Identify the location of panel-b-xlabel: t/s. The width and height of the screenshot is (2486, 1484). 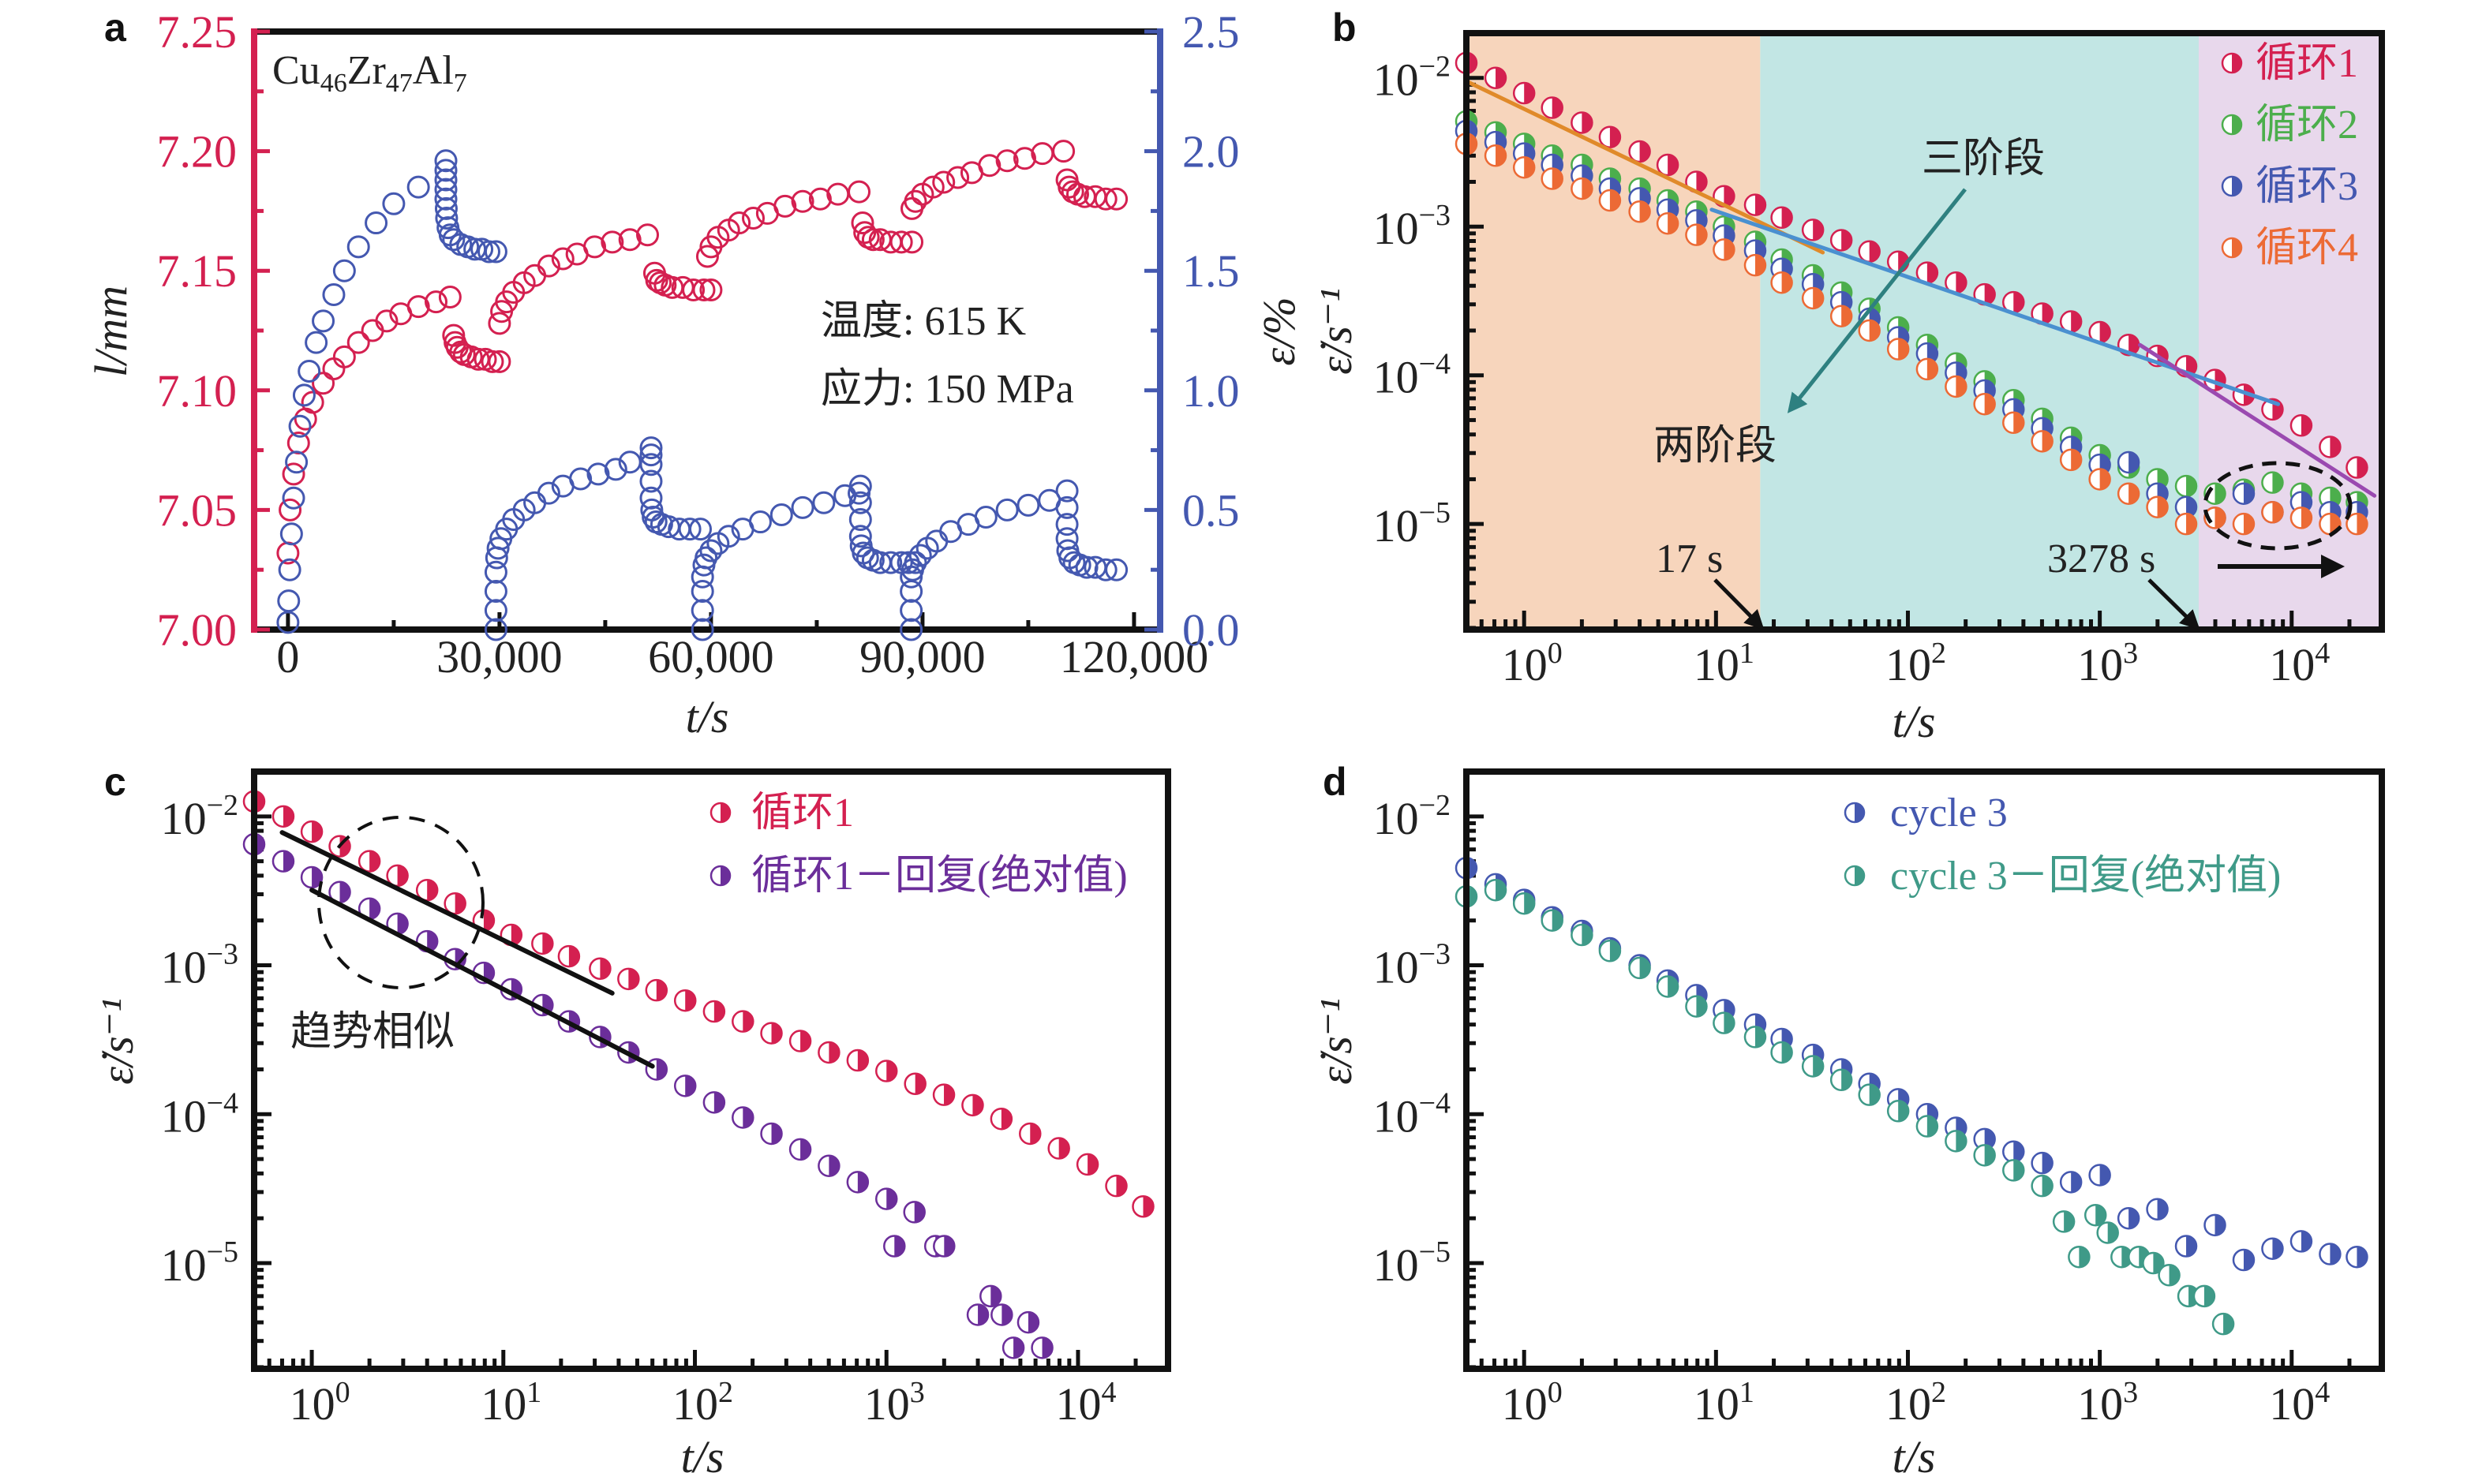
(1914, 721).